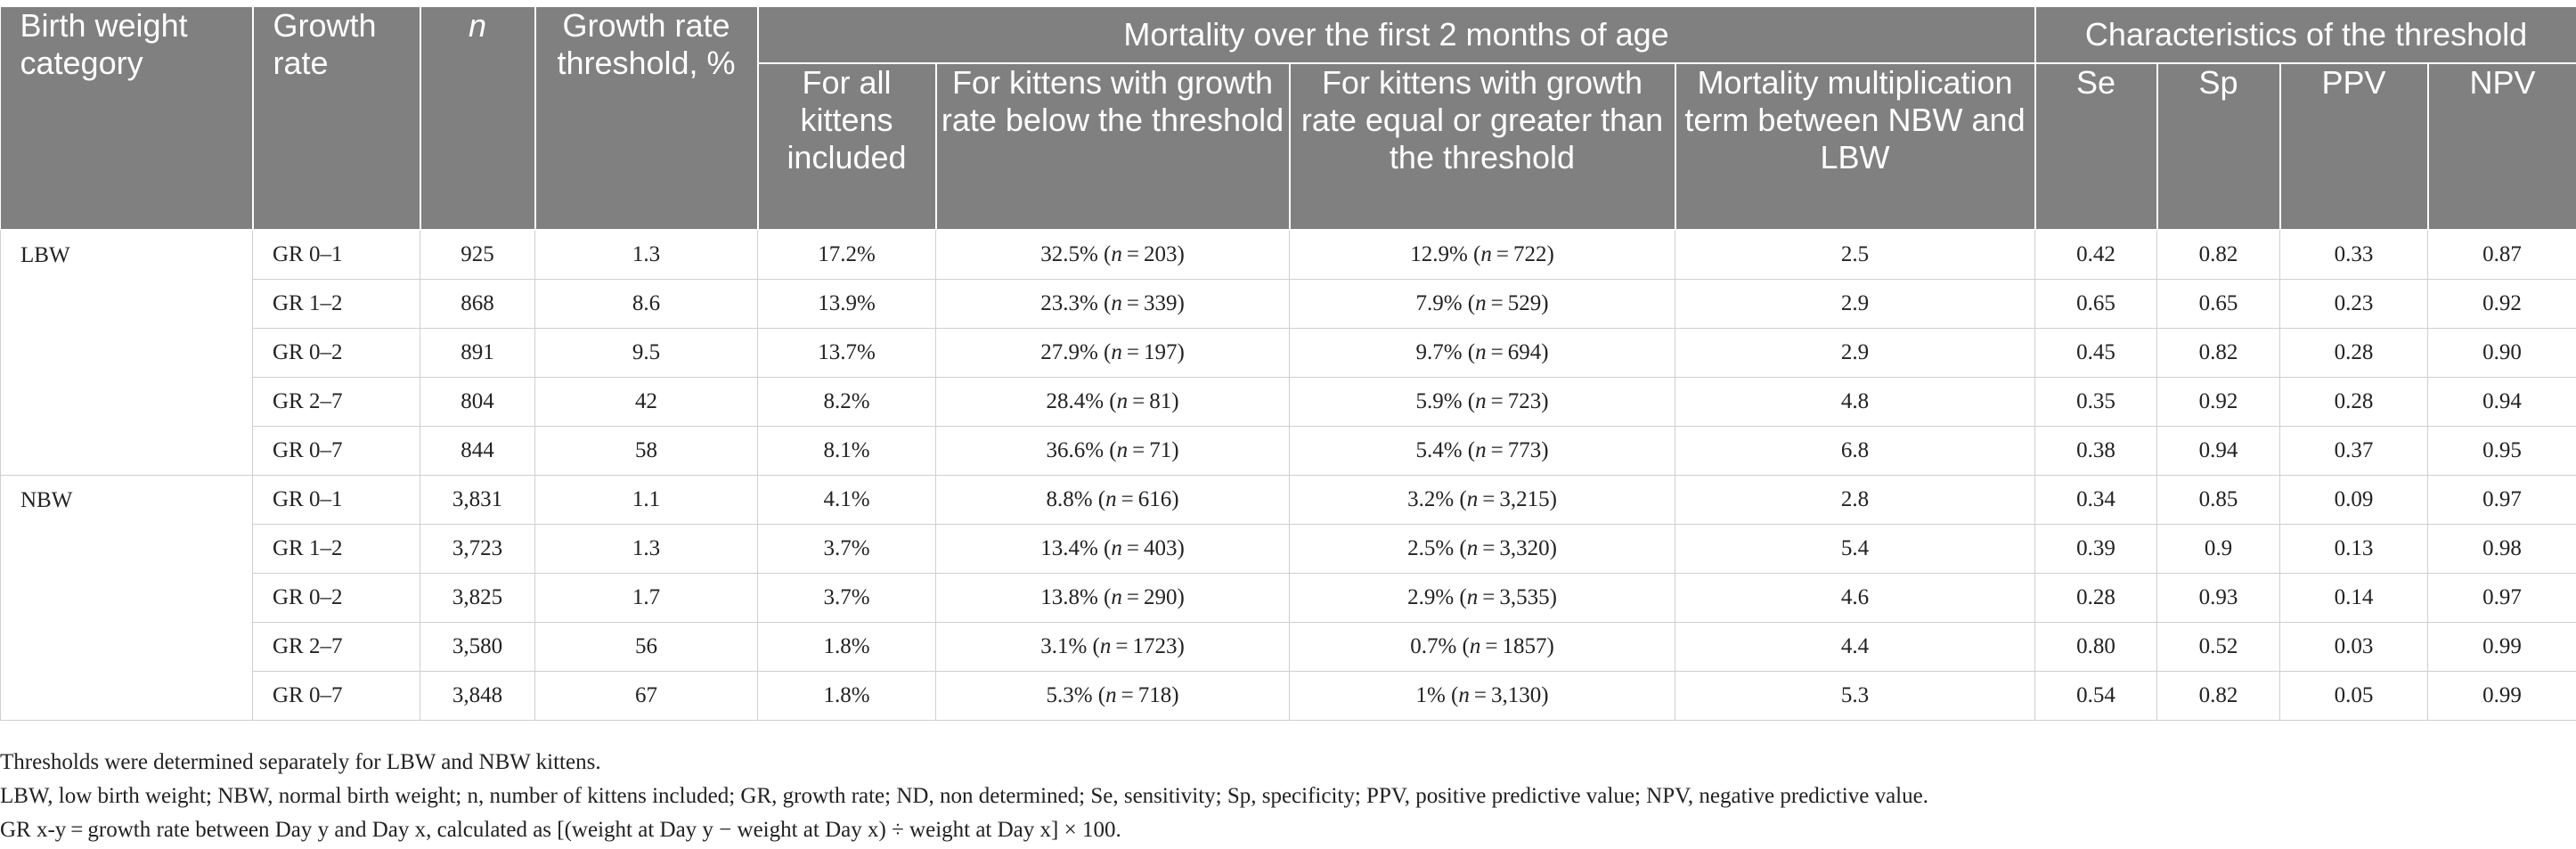 This screenshot has height=849, width=2576. What do you see at coordinates (1482, 353) in the screenshot?
I see `above-threshold-cell: 9.7% (n = 694)` at bounding box center [1482, 353].